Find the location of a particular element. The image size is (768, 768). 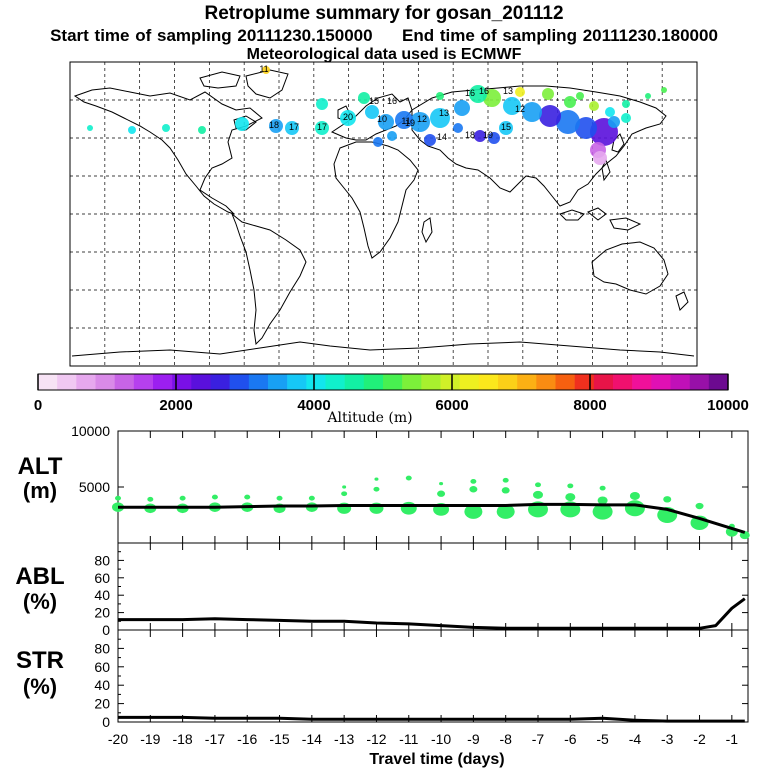

colorbar-tick-label: 10000 is located at coordinates (728, 405).